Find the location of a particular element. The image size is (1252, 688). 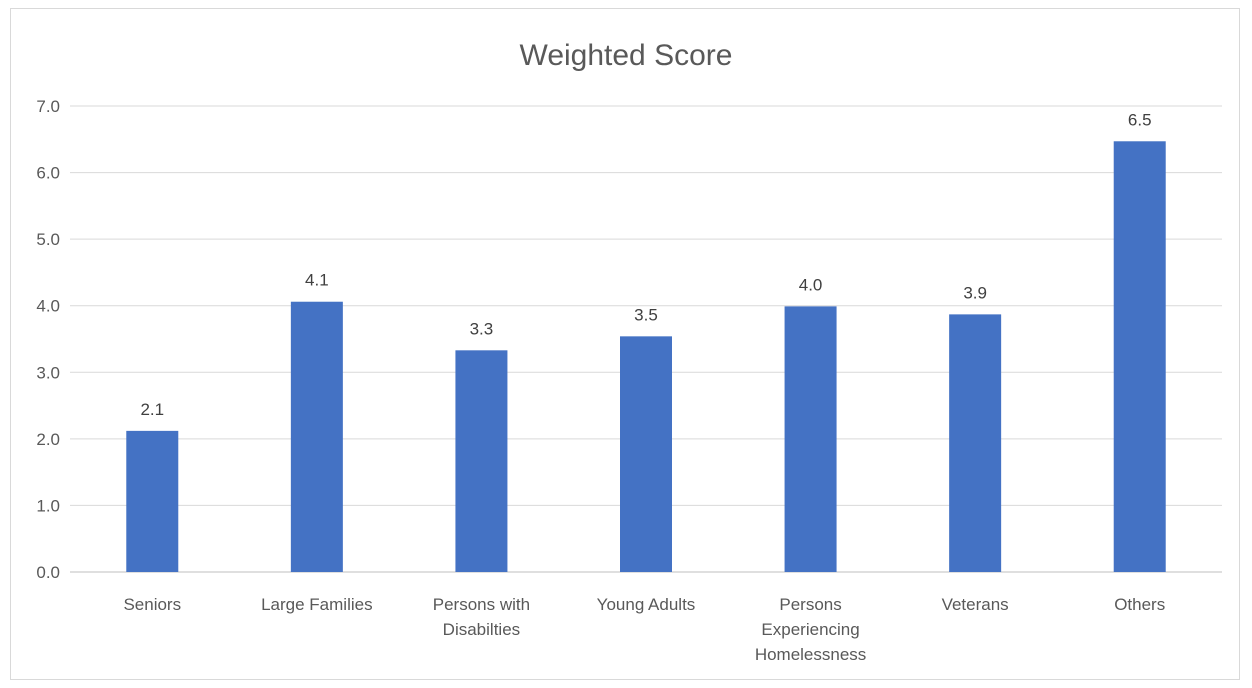

y-tick-label: 4.0 is located at coordinates (48, 306).